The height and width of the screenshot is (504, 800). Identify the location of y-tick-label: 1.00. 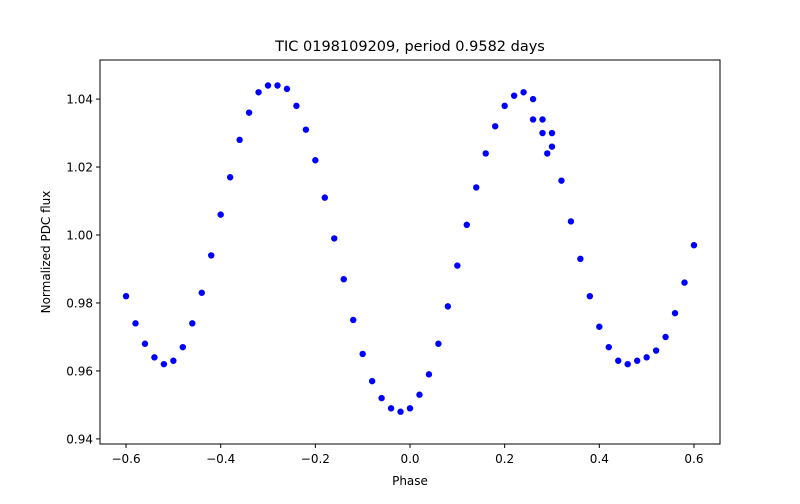
(79, 236).